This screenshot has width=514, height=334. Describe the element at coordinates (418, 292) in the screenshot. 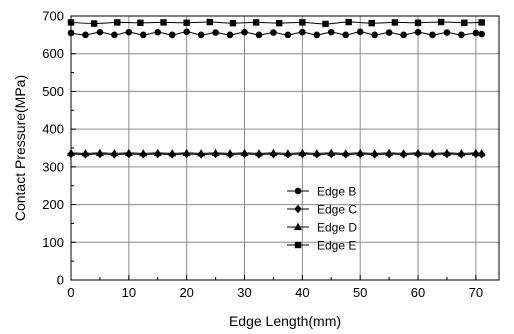

I see `x-tick-label: 60` at that location.